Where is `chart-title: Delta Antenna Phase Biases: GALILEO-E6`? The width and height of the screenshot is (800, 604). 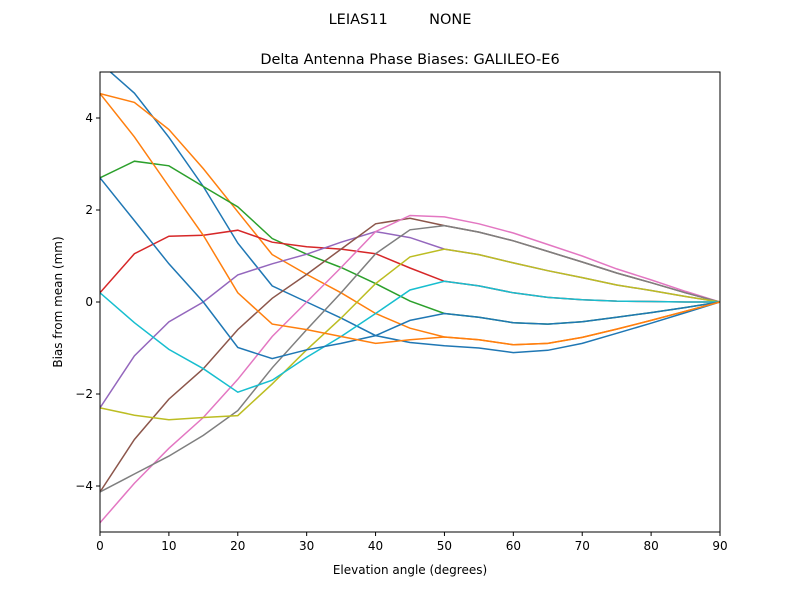
chart-title: Delta Antenna Phase Biases: GALILEO-E6 is located at coordinates (409, 60).